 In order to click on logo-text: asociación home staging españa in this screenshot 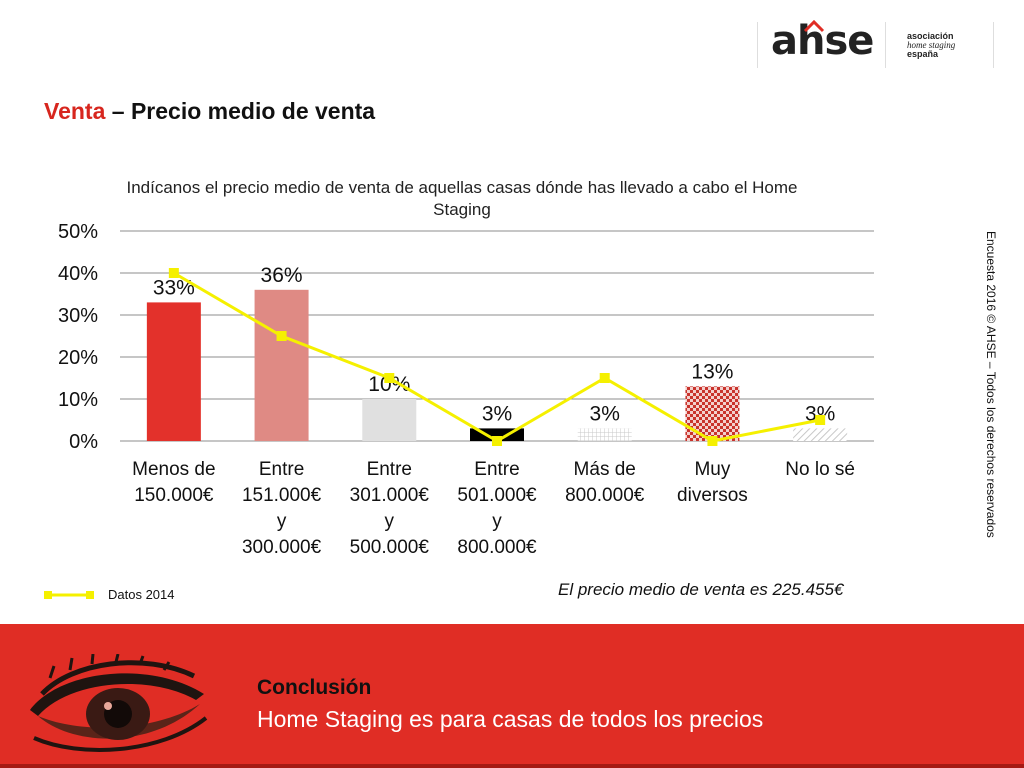, I will do `click(931, 45)`.